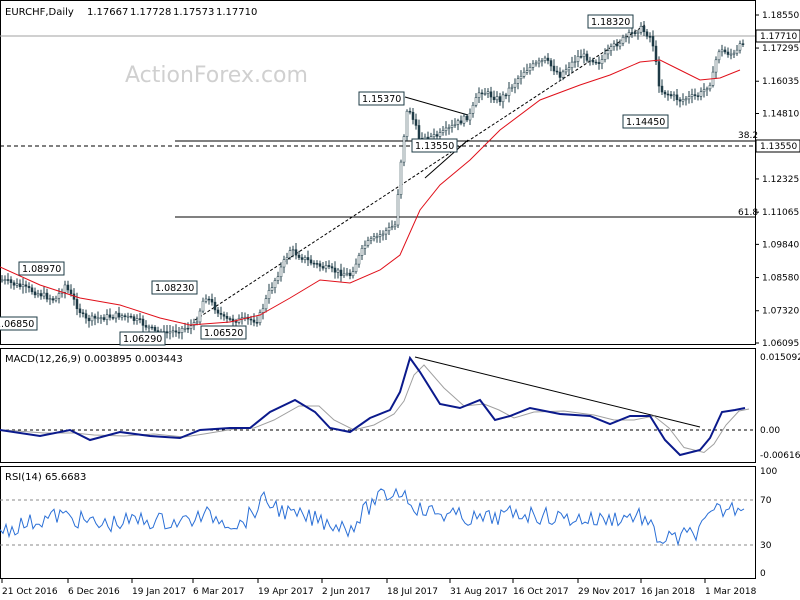 This screenshot has width=800, height=600. I want to click on price-y-tick-label: 1.18550, so click(780, 16).